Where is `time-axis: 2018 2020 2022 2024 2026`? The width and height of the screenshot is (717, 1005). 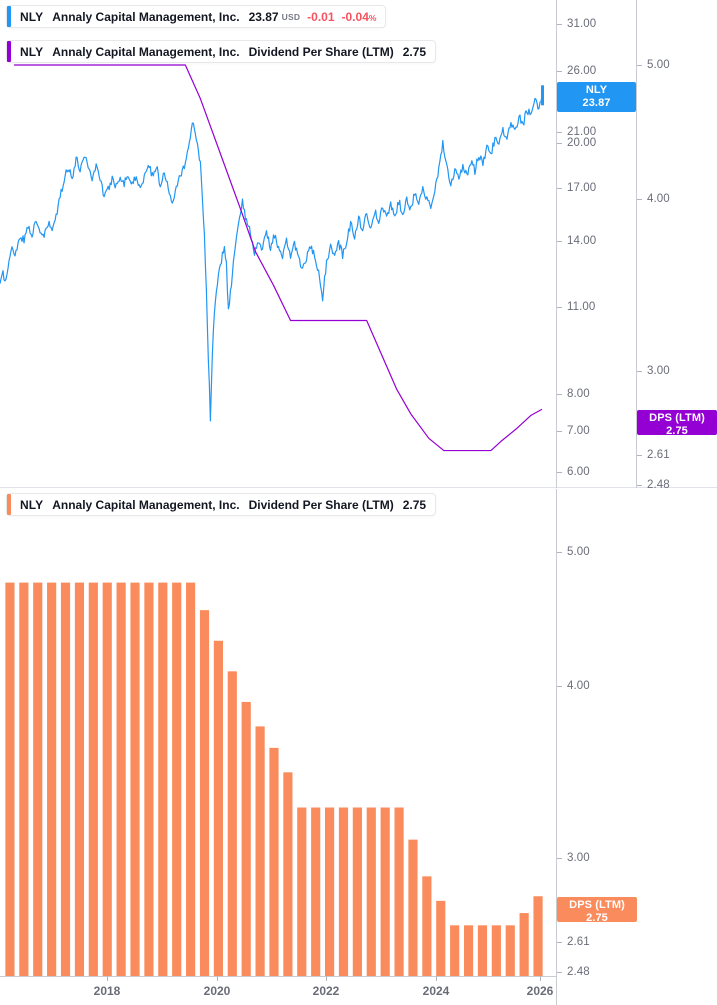
time-axis: 2018 2020 2022 2024 2026 is located at coordinates (278, 990).